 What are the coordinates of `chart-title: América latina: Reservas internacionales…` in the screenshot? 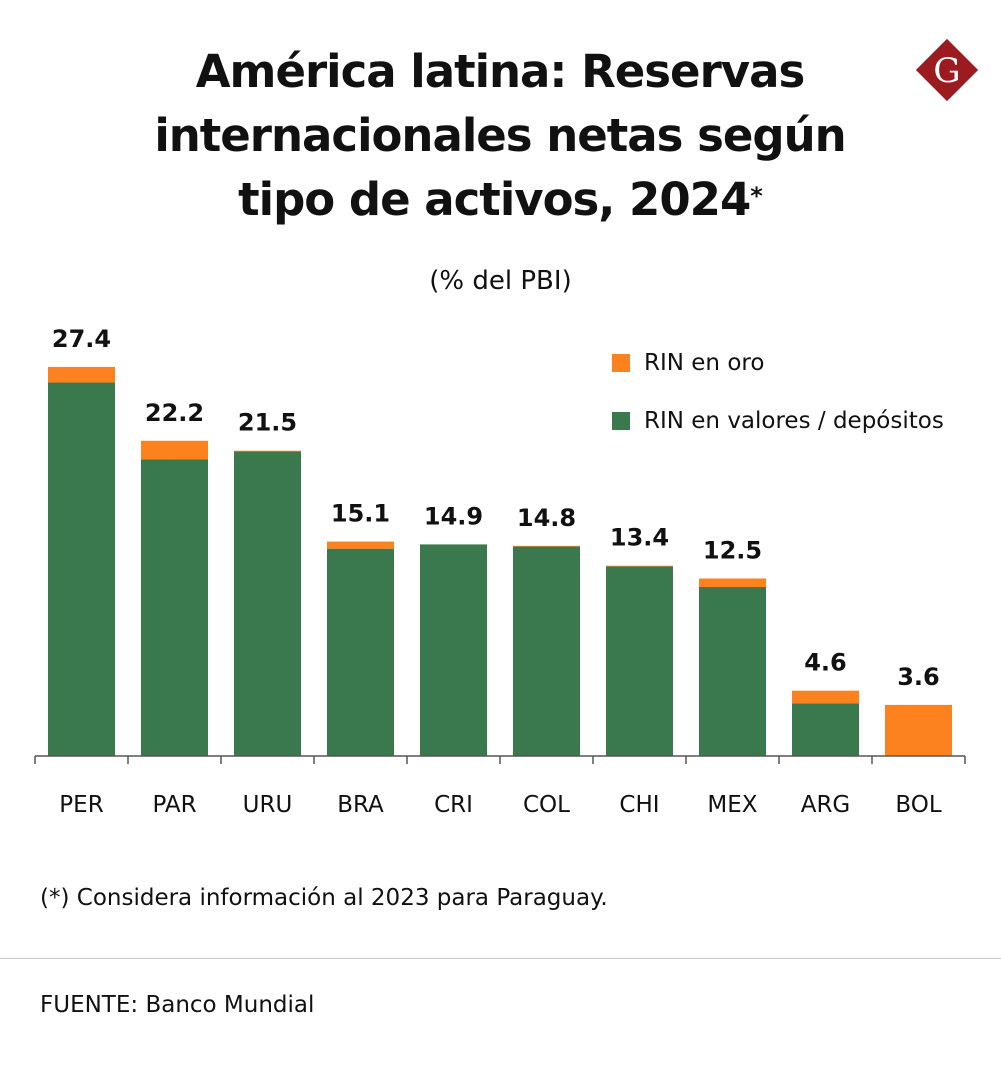 It's located at (500, 135).